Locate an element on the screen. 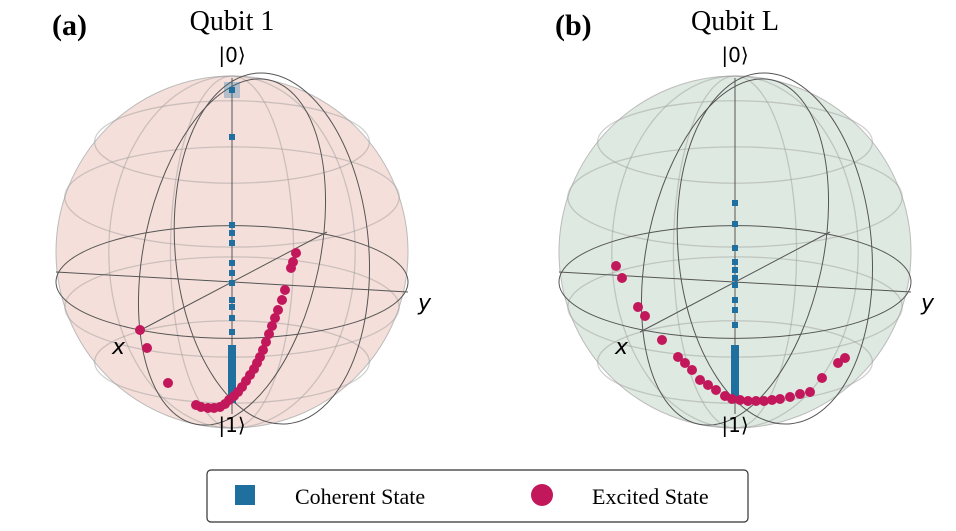  panel-title: Qubit 1 is located at coordinates (232, 21).